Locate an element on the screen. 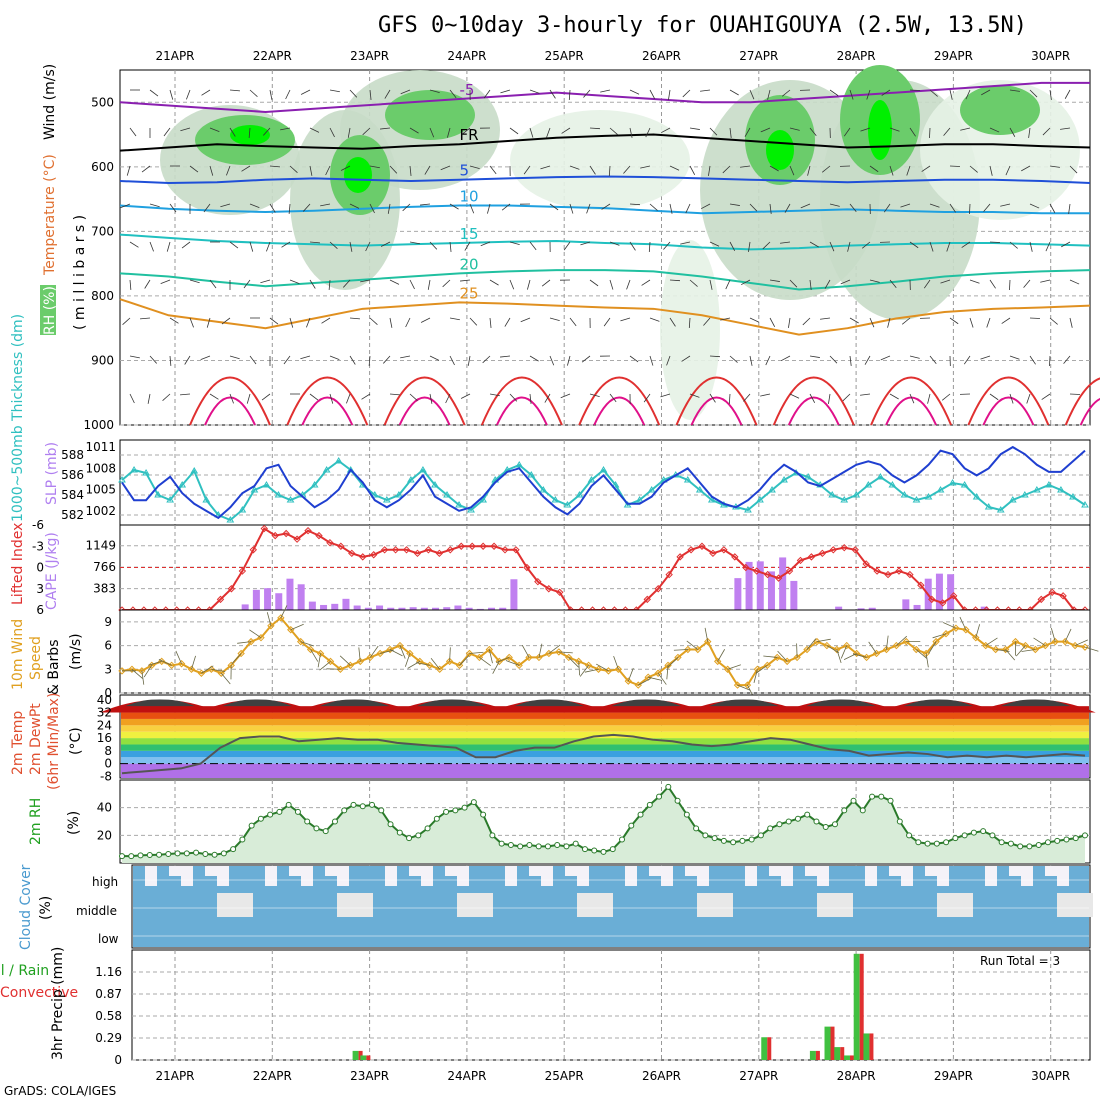  temp-max-peak is located at coordinates (354, 702).